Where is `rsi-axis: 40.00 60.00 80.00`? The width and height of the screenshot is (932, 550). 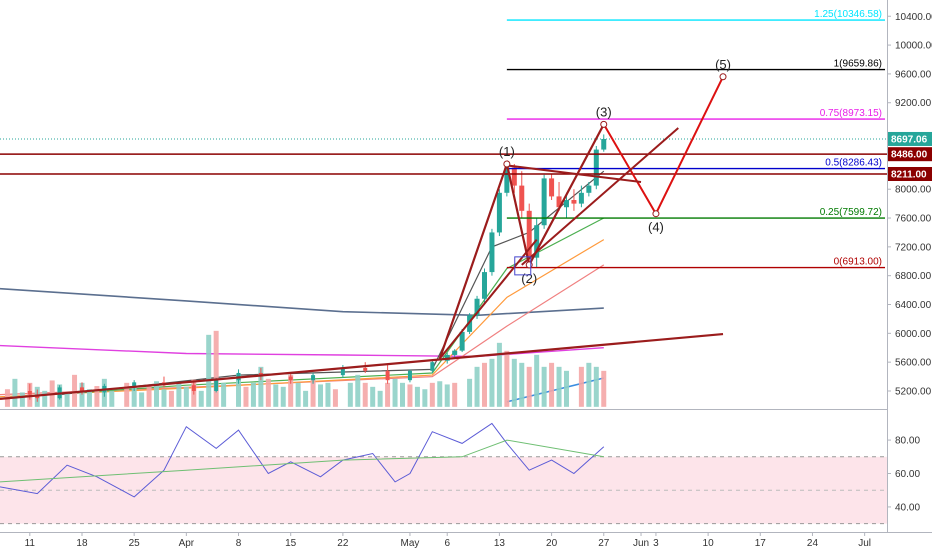 rsi-axis: 40.00 60.00 80.00 is located at coordinates (903, 475).